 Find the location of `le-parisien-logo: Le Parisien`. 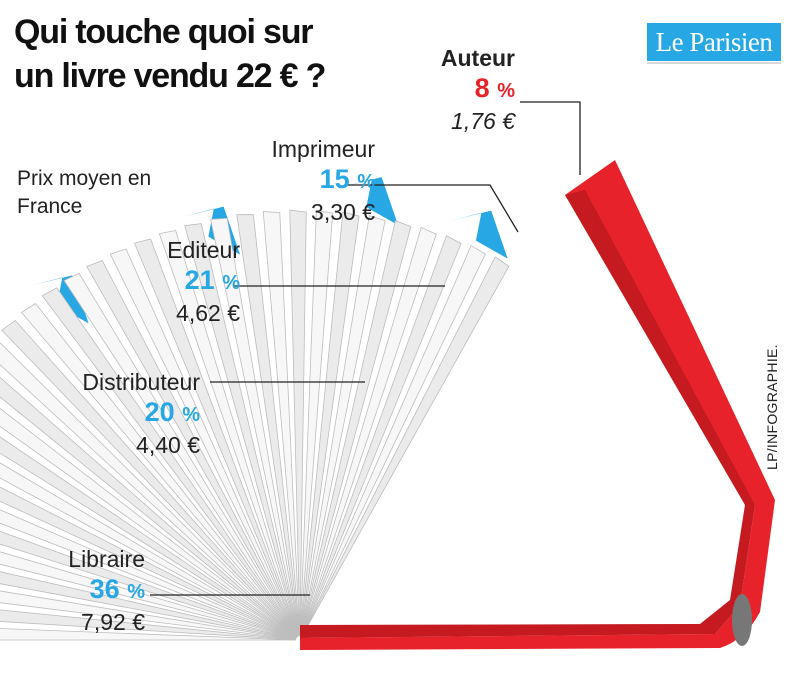

le-parisien-logo: Le Parisien is located at coordinates (714, 42).